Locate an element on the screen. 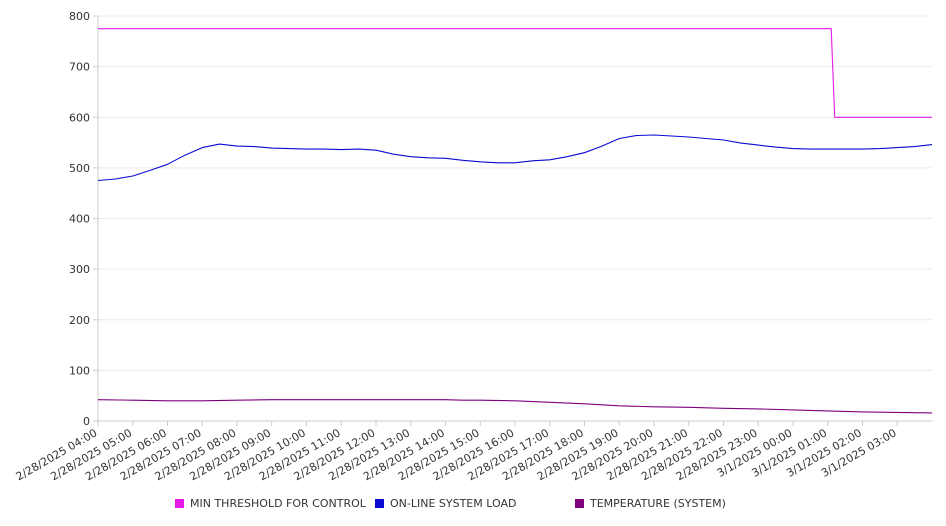  legend-label-min-threshold: MIN THRESHOLD FOR CONTROL is located at coordinates (278, 503).